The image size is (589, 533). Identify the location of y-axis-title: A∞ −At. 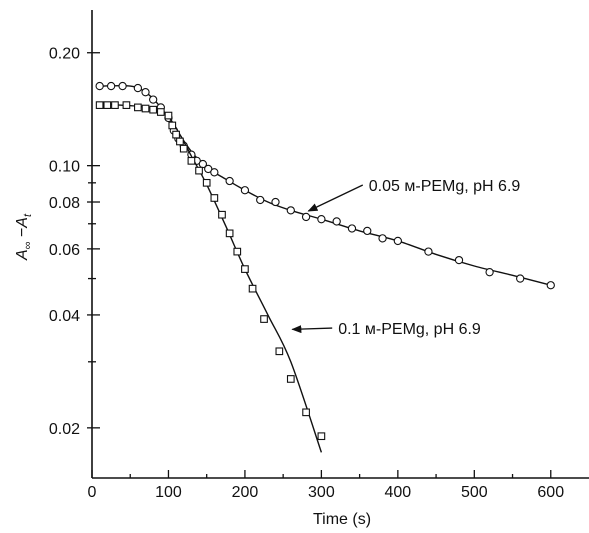
(24, 237).